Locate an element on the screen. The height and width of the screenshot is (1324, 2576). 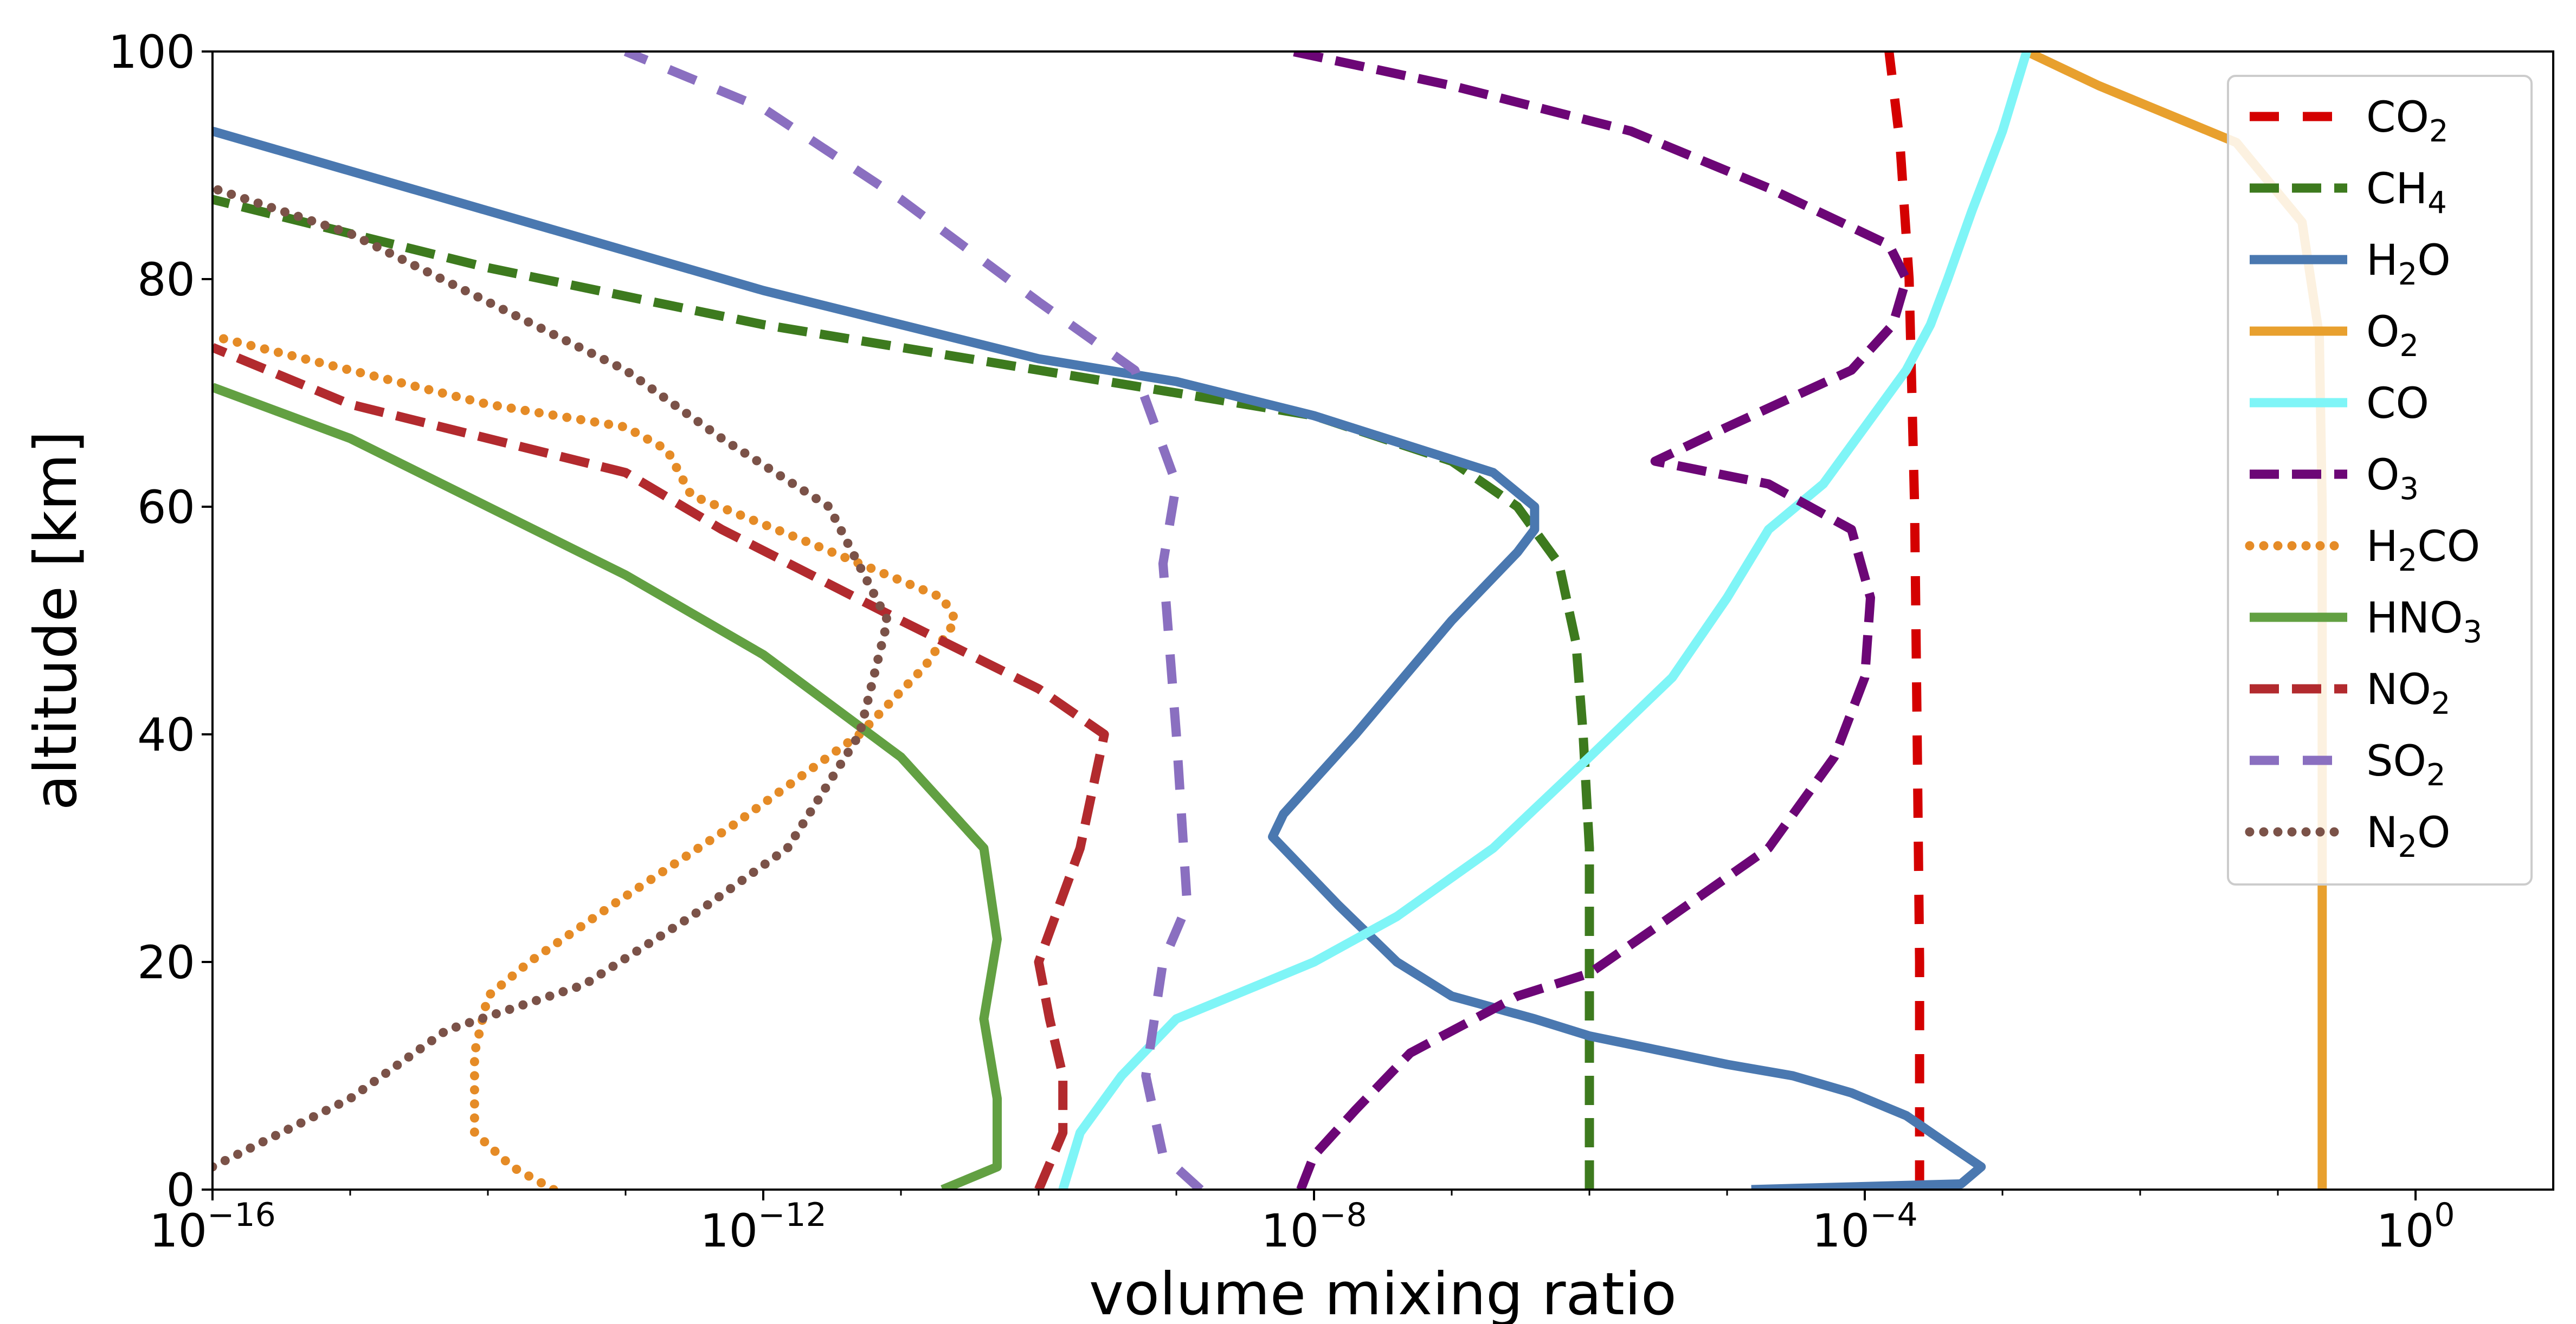
legend-label-o3: O3 is located at coordinates (2392, 479).